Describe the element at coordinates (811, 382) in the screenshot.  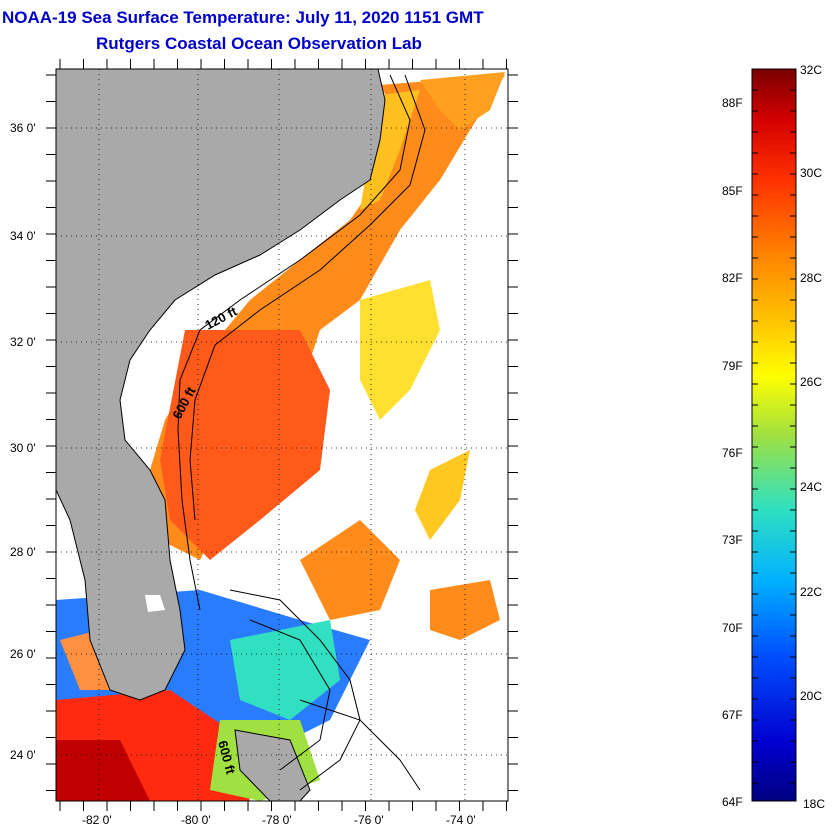
I see `colorbar-celsius-label: 26C` at that location.